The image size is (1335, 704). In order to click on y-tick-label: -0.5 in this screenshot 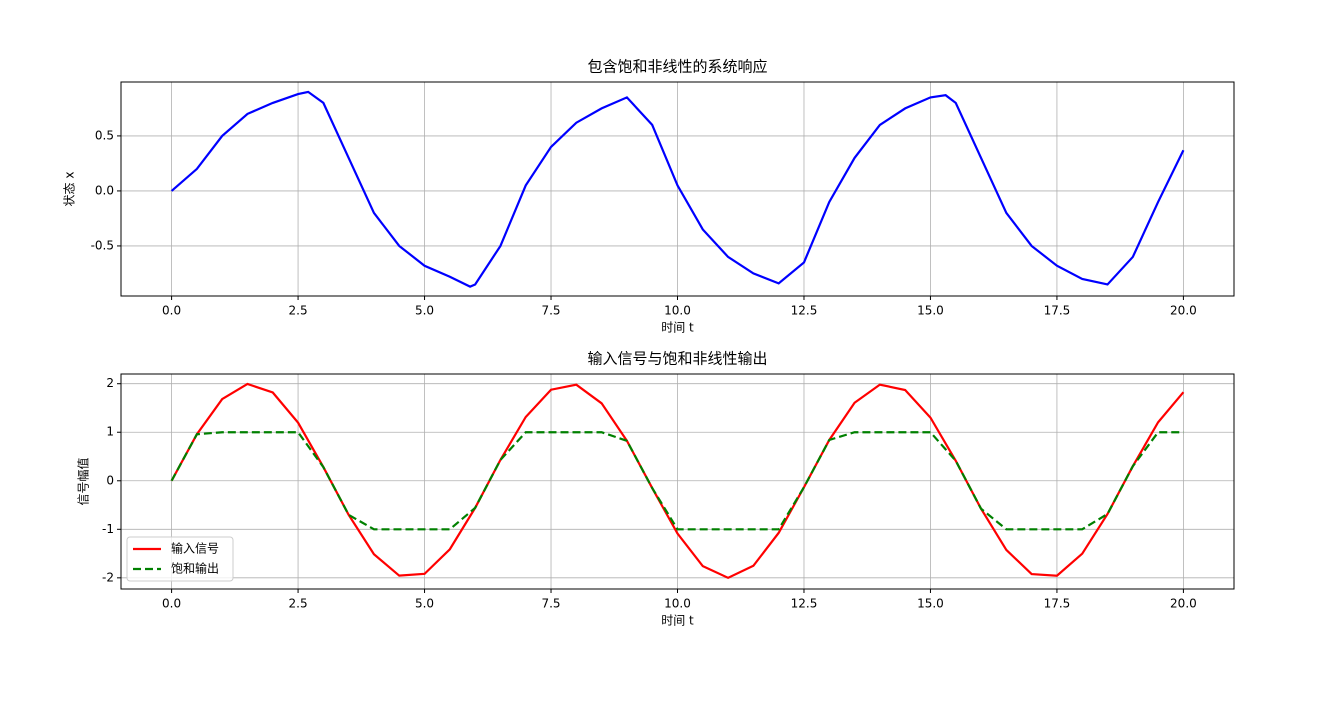, I will do `click(102, 245)`.